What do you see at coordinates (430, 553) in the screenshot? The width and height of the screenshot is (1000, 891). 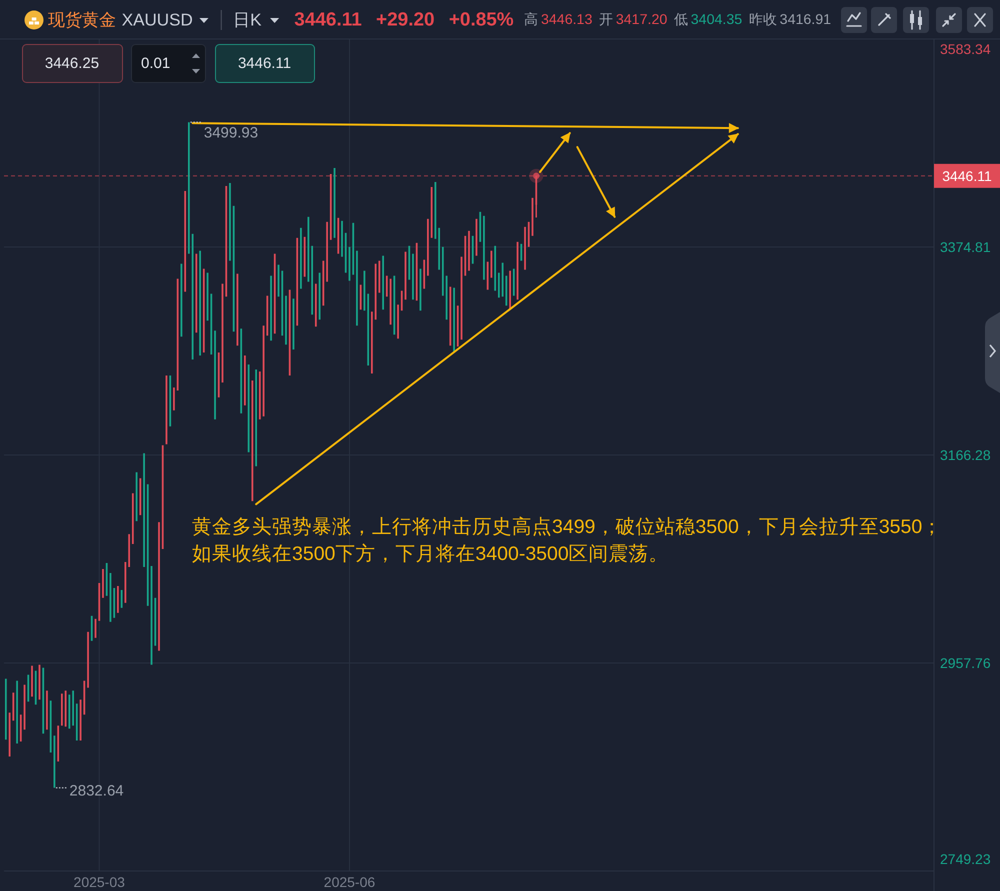 I see `annotation: 如果收线在3500下方，下月将在3400-3500区间震荡。` at bounding box center [430, 553].